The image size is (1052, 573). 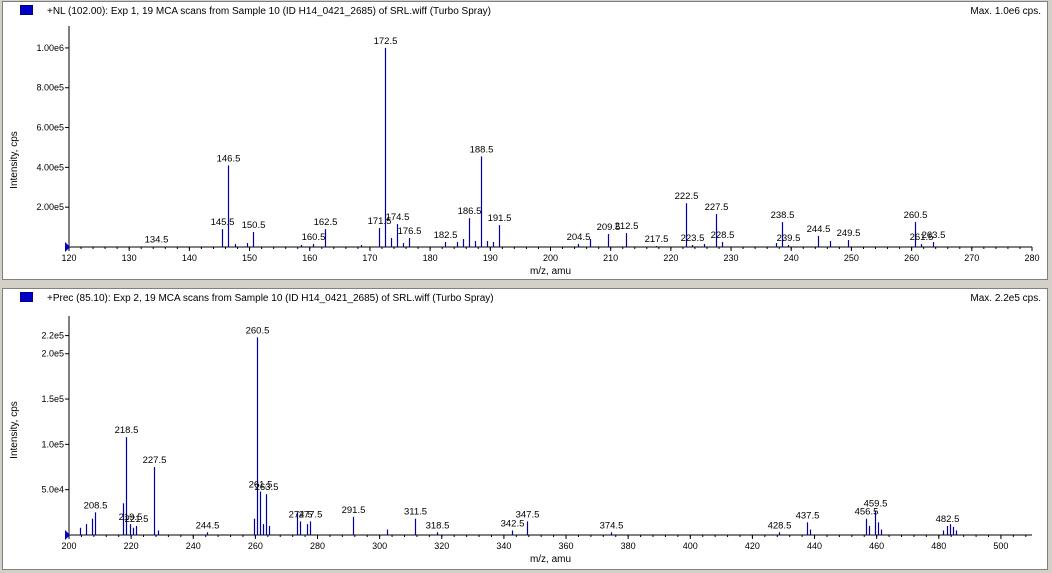 I want to click on peak-label: 238.5, so click(x=783, y=215).